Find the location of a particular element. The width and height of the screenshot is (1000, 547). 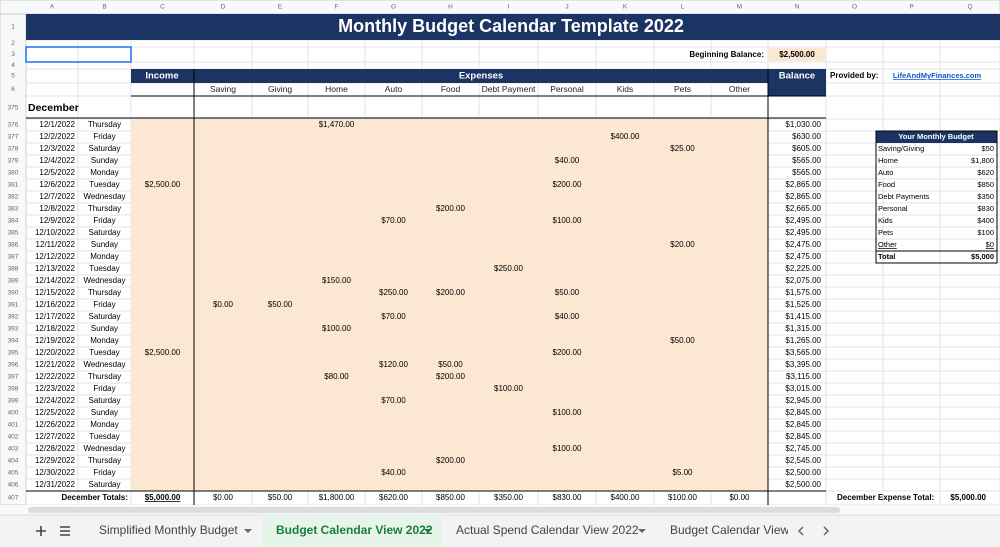

total-cell: $350.00 is located at coordinates (508, 497).